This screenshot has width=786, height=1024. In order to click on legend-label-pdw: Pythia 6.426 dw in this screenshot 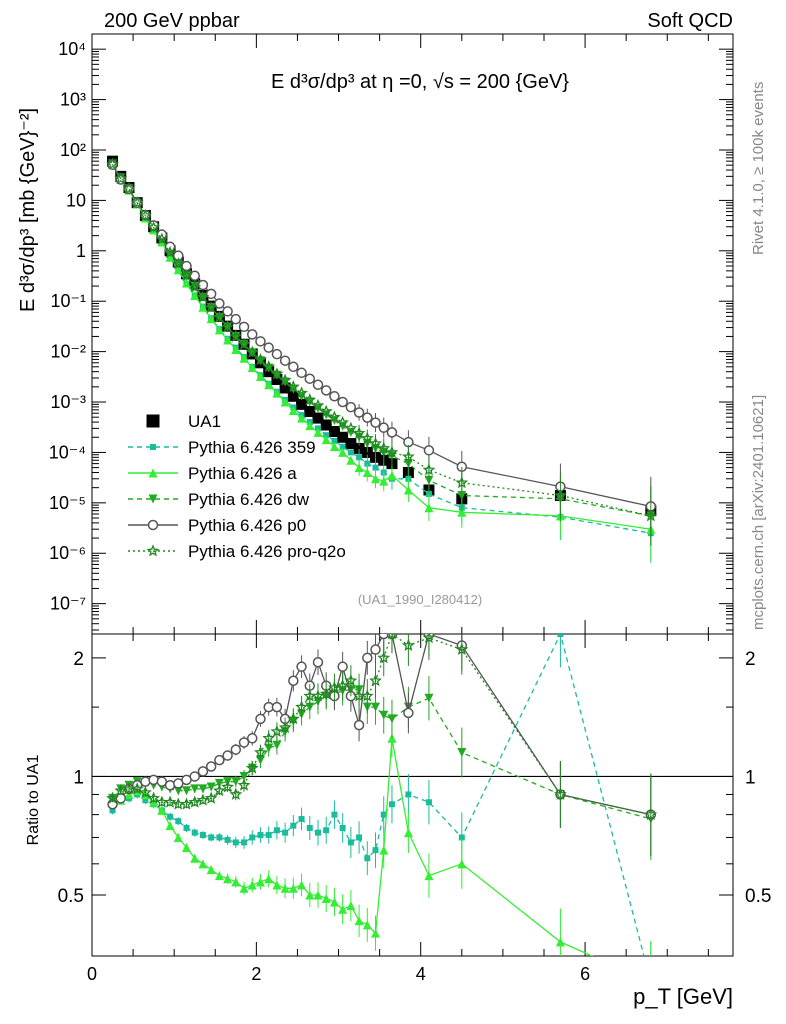, I will do `click(249, 499)`.